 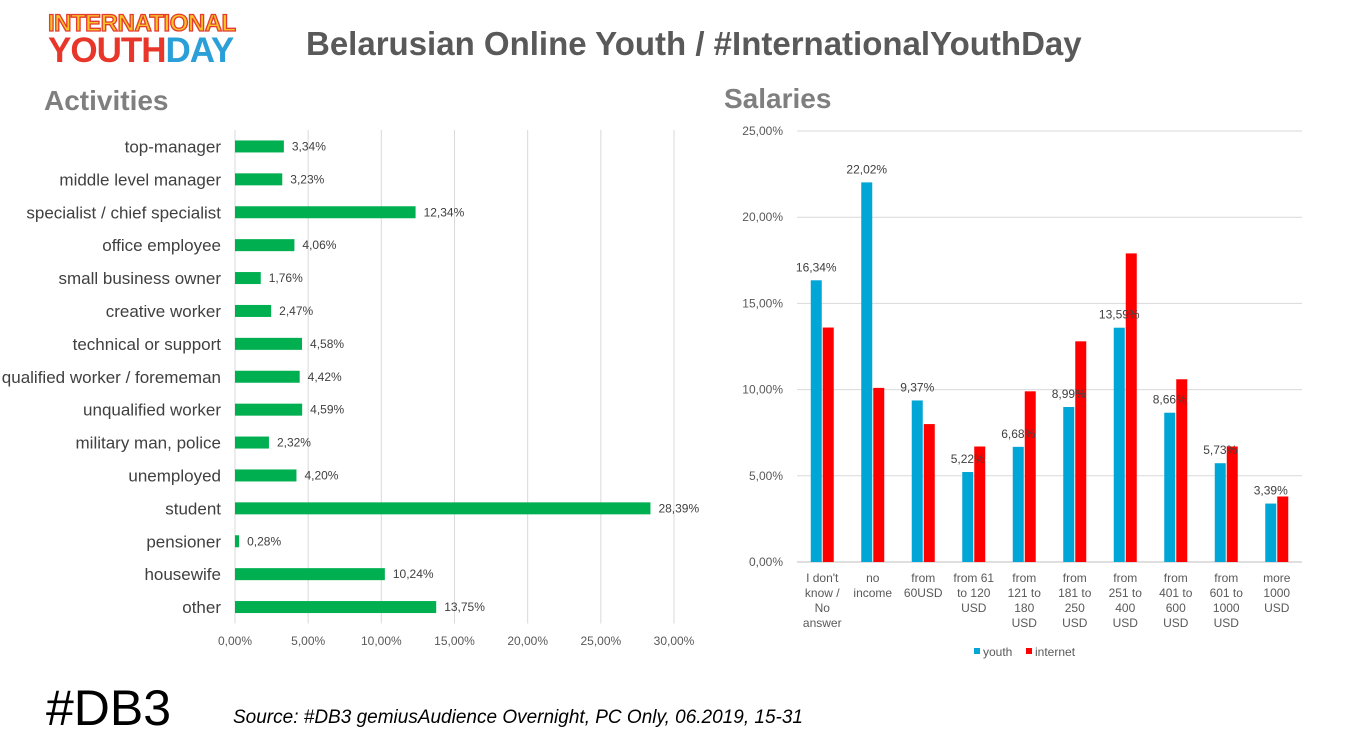 I want to click on salary-category-label: I don't, so click(x=822, y=578).